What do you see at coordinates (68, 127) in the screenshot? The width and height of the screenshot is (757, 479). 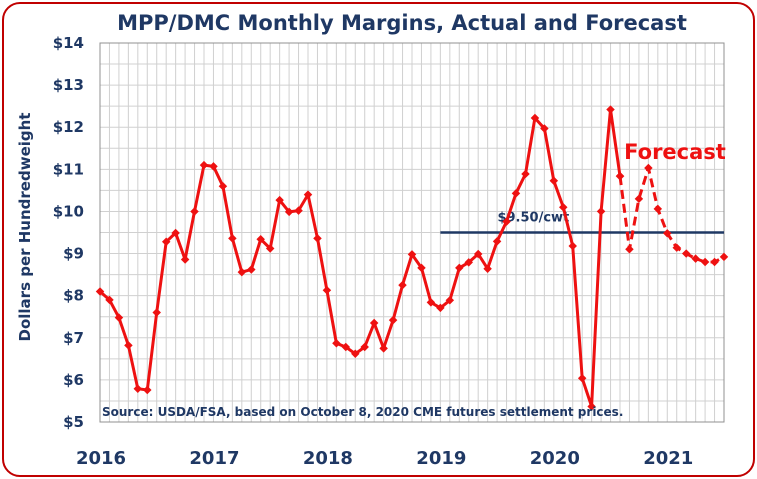 I see `y-tick-label: $12` at bounding box center [68, 127].